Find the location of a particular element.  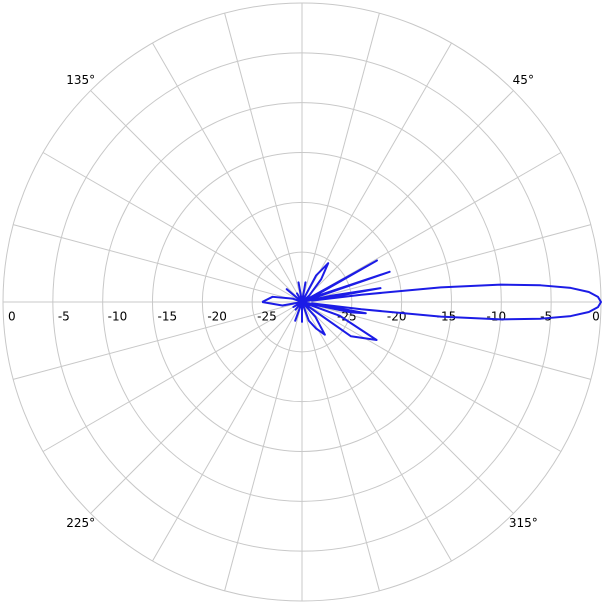

theta-tick-label: 315° is located at coordinates (523, 523).